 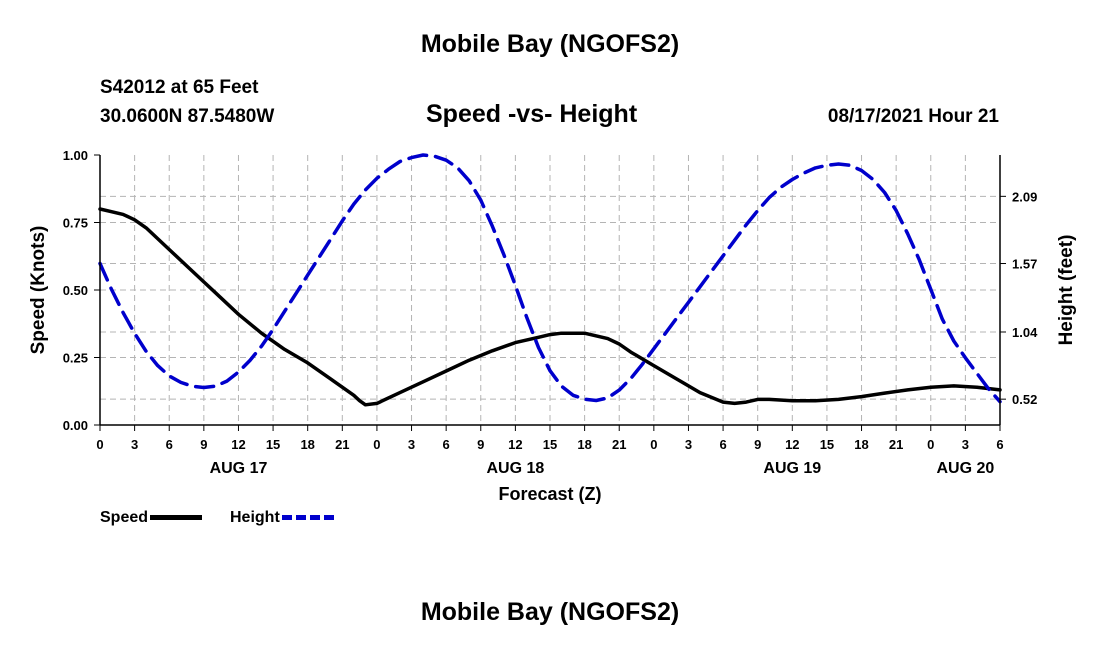 I want to click on y2-tick-label: 1.04, so click(x=1025, y=332).